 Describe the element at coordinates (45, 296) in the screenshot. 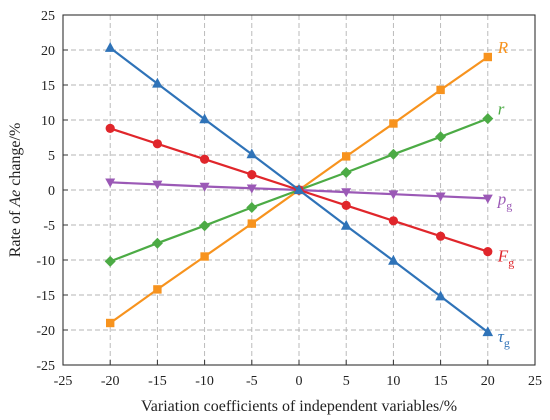

I see `y-tick-label: -15` at that location.